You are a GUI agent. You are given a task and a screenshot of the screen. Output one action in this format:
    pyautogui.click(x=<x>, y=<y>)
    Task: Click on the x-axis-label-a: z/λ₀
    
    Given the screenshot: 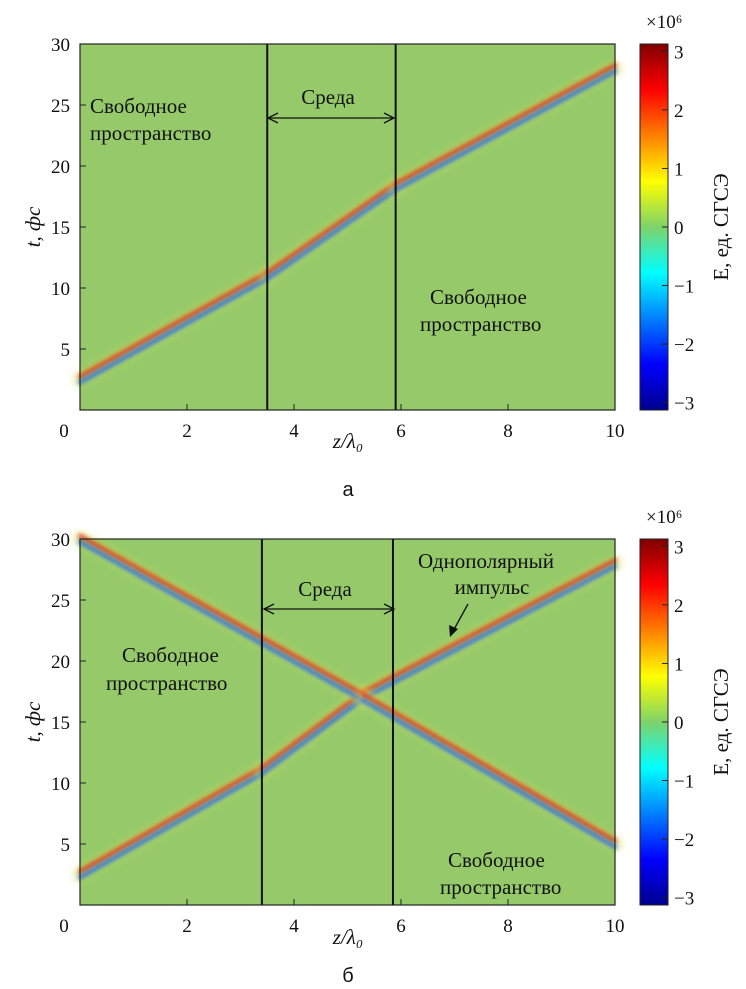 What is the action you would take?
    pyautogui.click(x=347, y=441)
    